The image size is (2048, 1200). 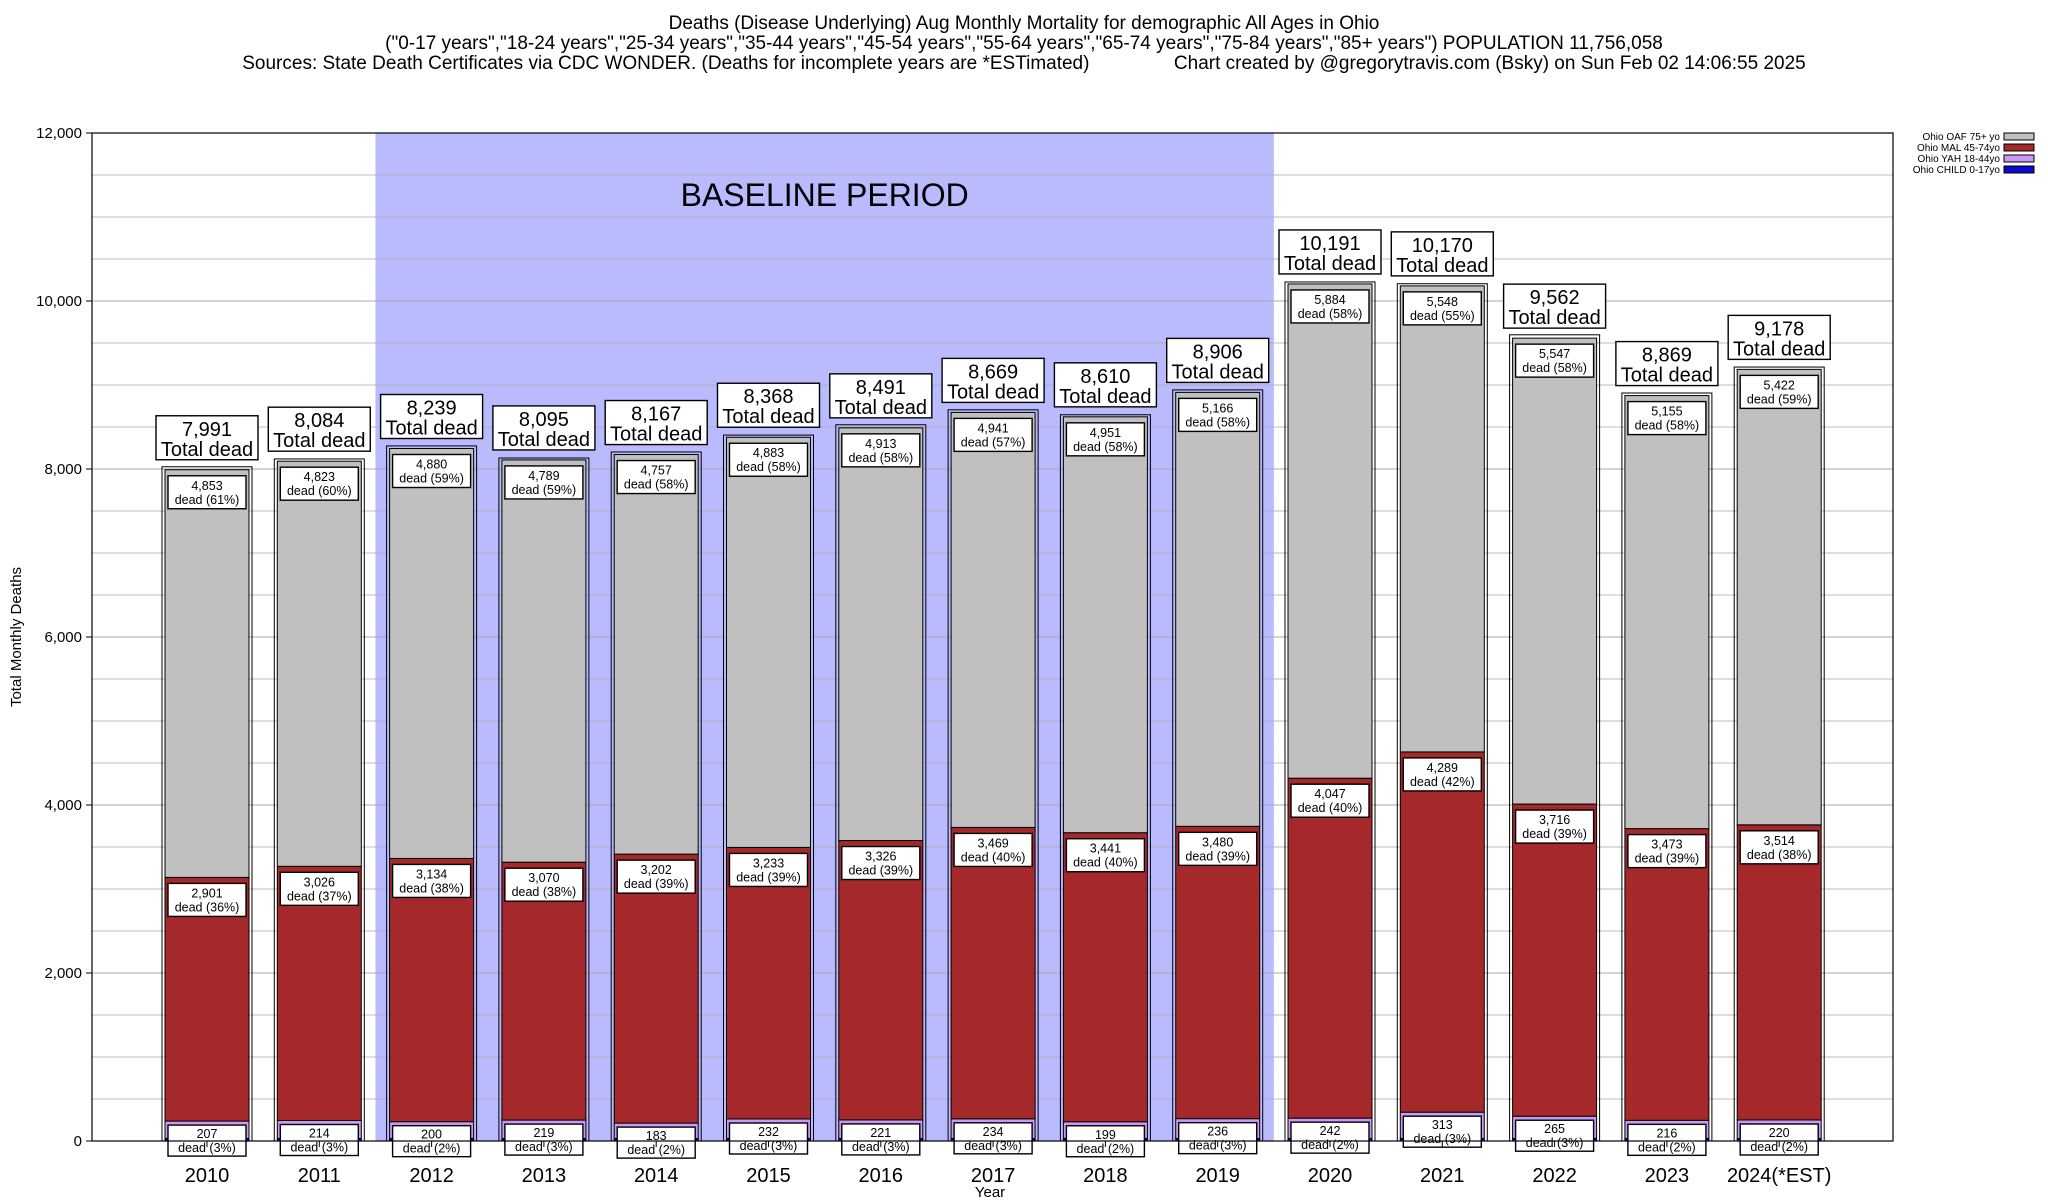 I want to click on segment-count-label: 313, so click(x=1442, y=1125).